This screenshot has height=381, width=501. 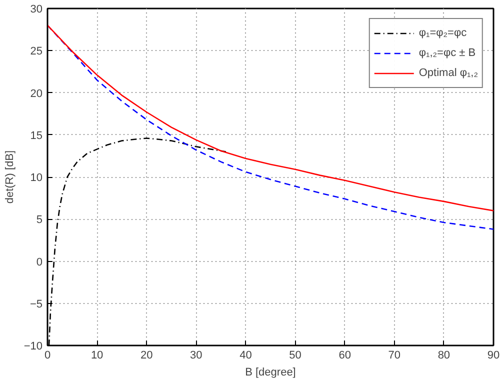 What do you see at coordinates (344, 356) in the screenshot?
I see `x-tick-label: 60` at bounding box center [344, 356].